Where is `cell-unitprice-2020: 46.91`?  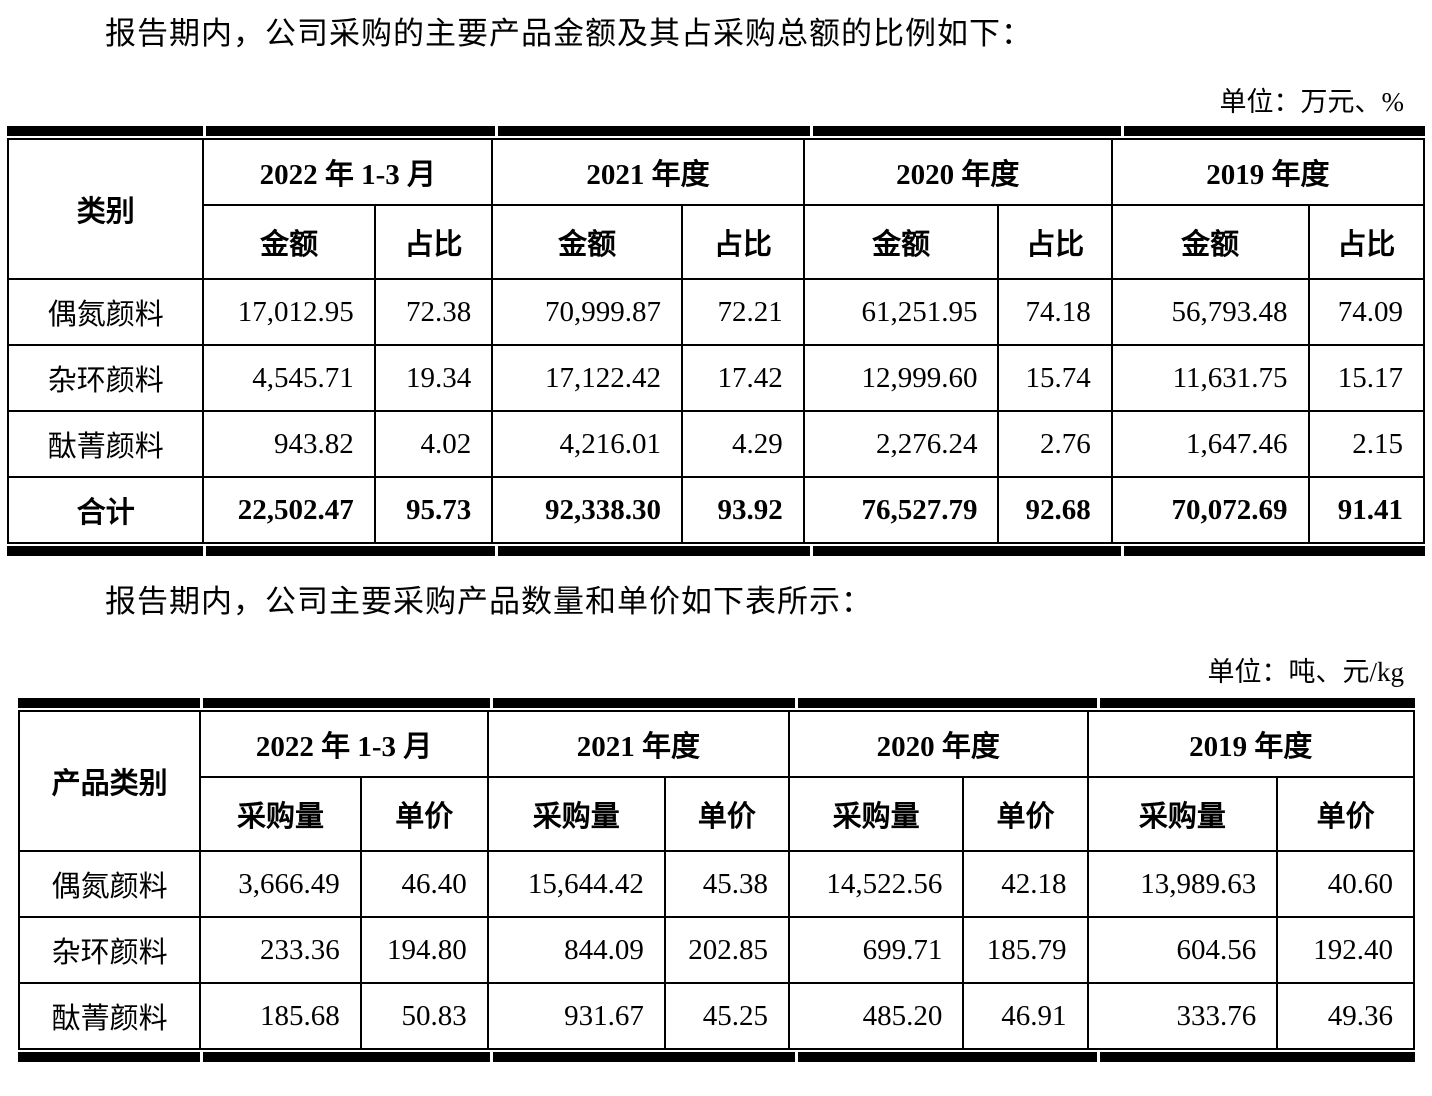
cell-unitprice-2020: 46.91 is located at coordinates (1025, 1016).